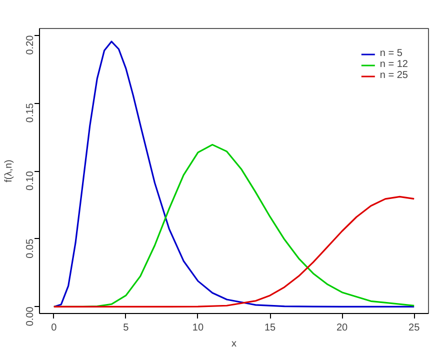  I want to click on y-axis-title: f(λ,n), so click(9, 171).